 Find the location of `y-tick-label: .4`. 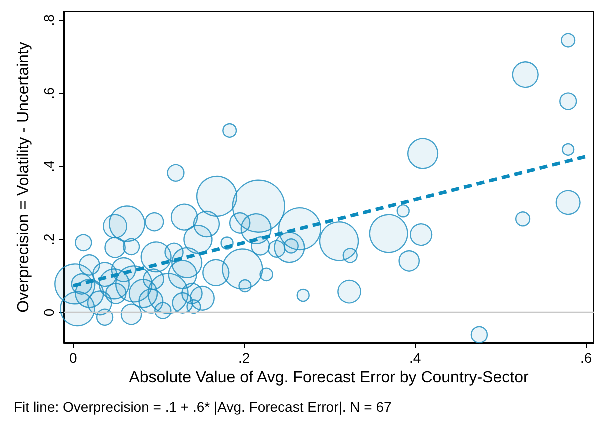

y-tick-label: .4 is located at coordinates (49, 166).